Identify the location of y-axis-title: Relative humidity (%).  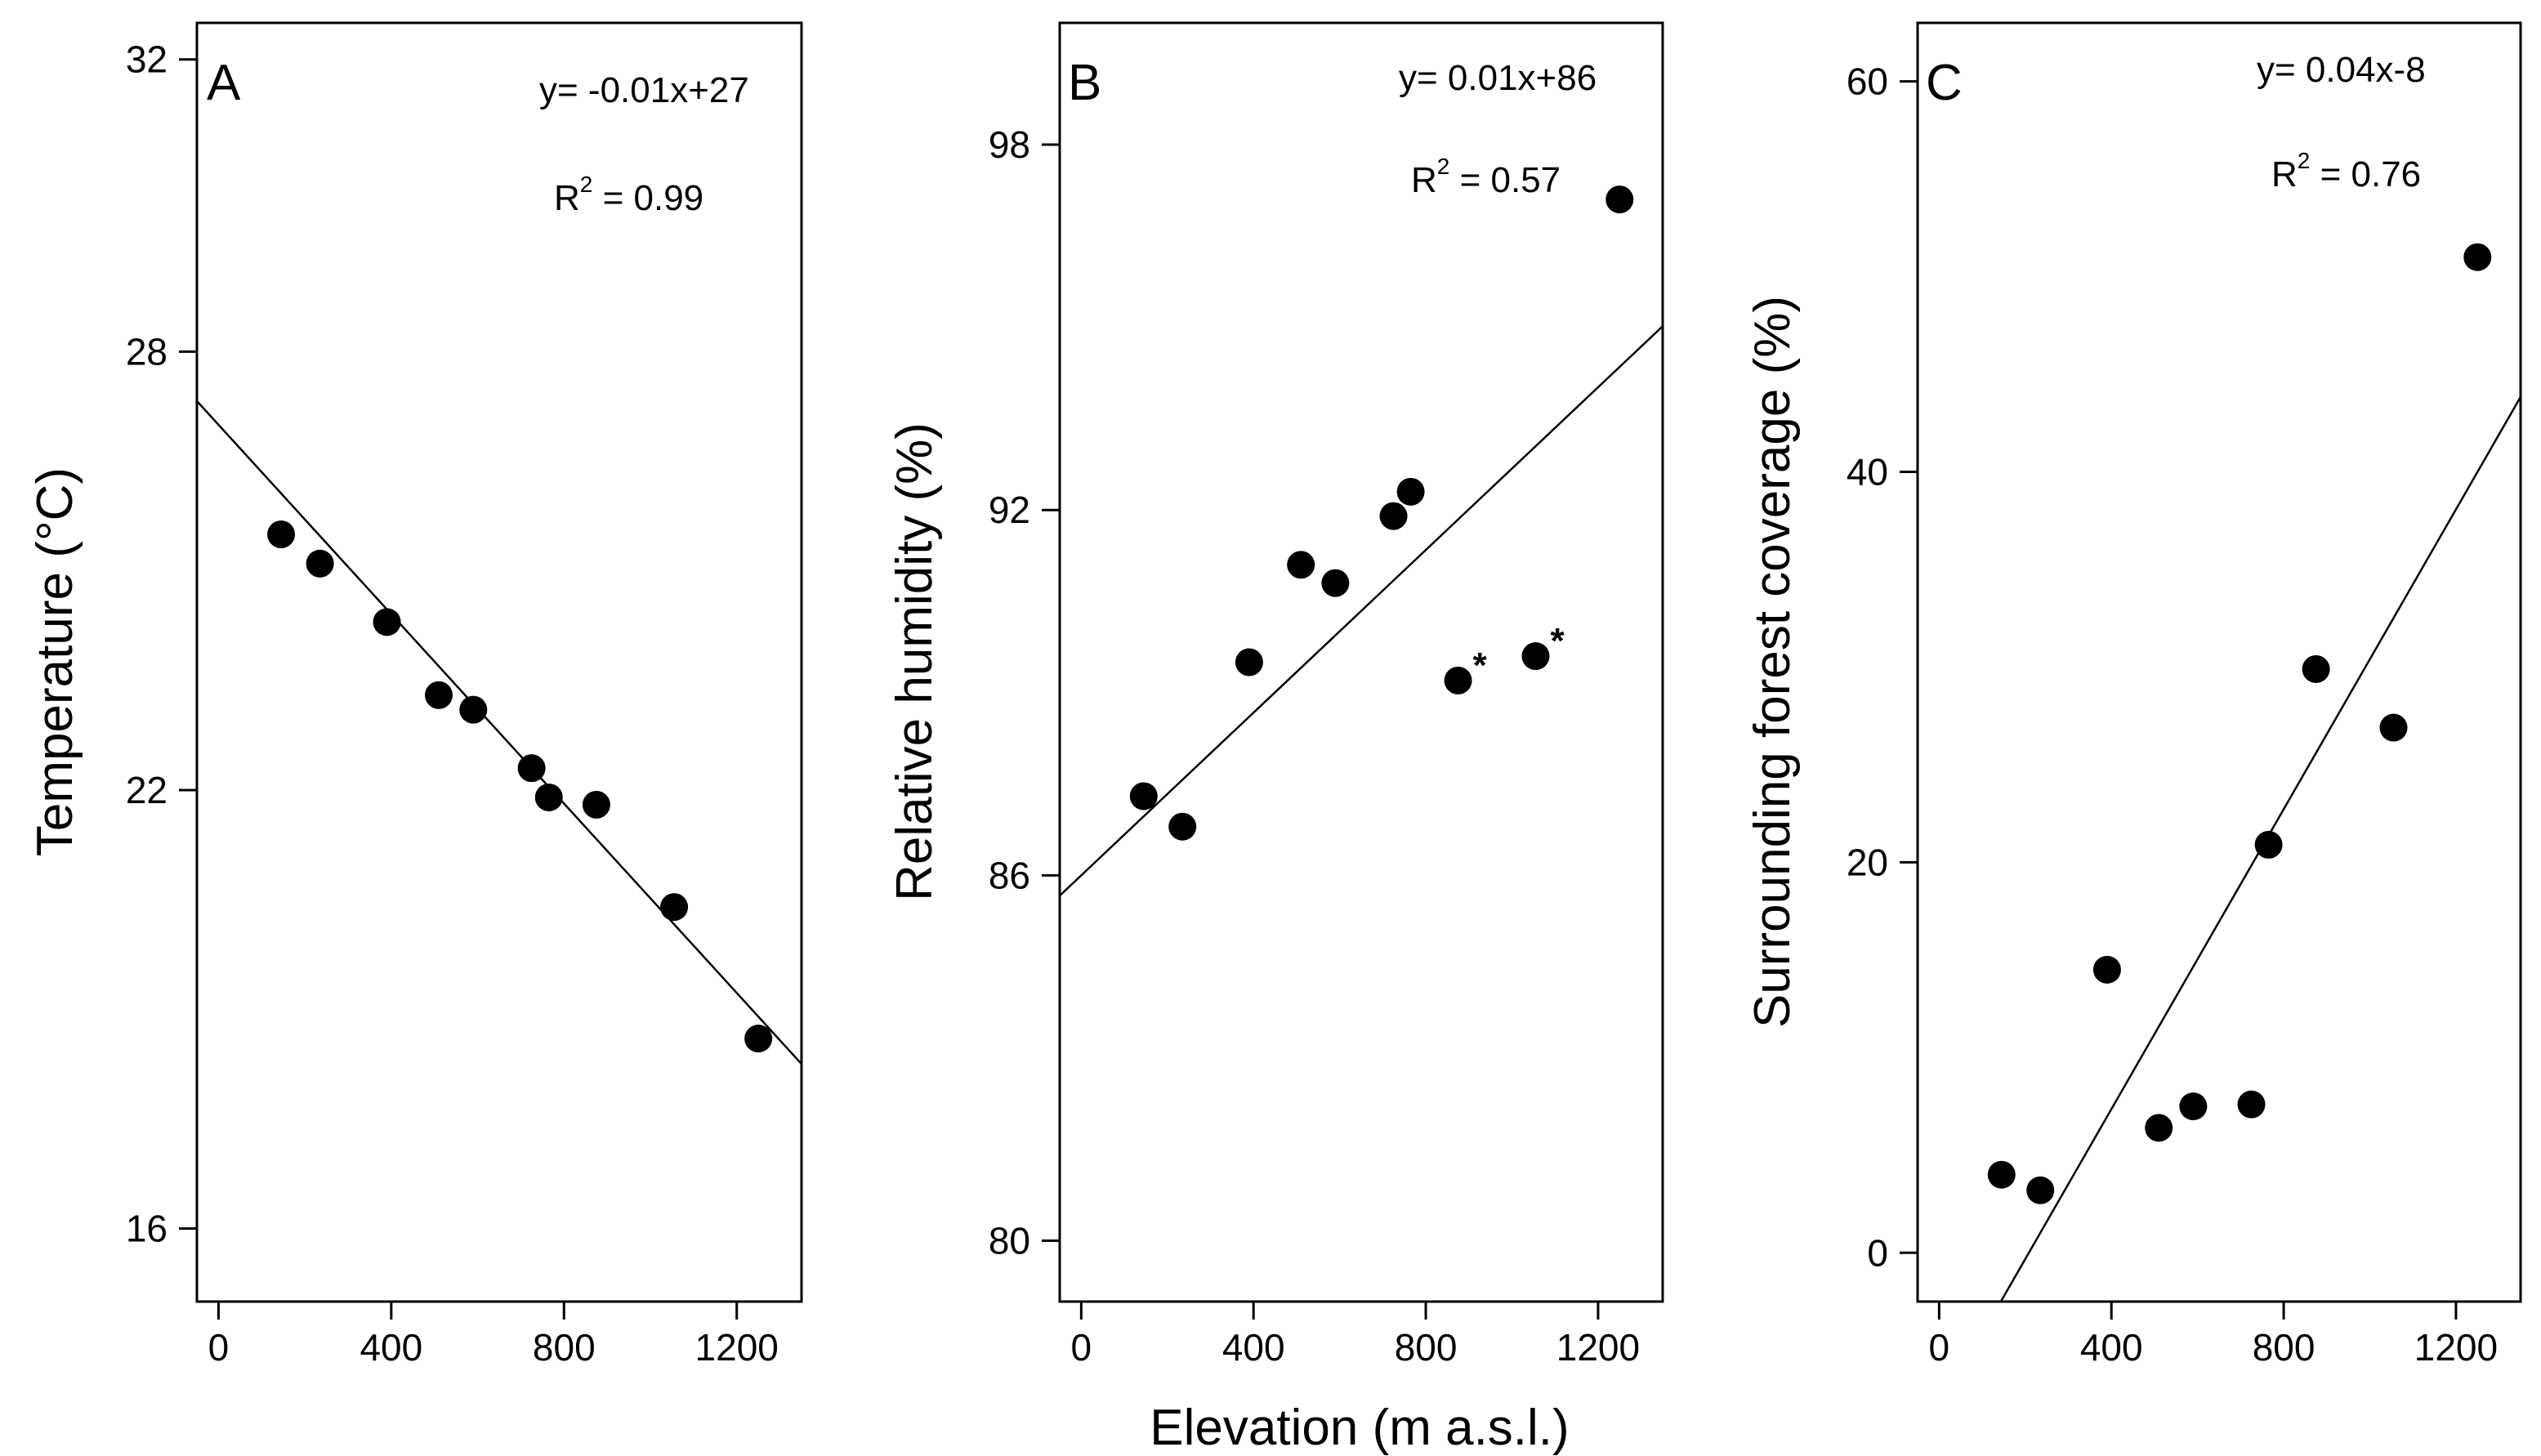
(915, 661).